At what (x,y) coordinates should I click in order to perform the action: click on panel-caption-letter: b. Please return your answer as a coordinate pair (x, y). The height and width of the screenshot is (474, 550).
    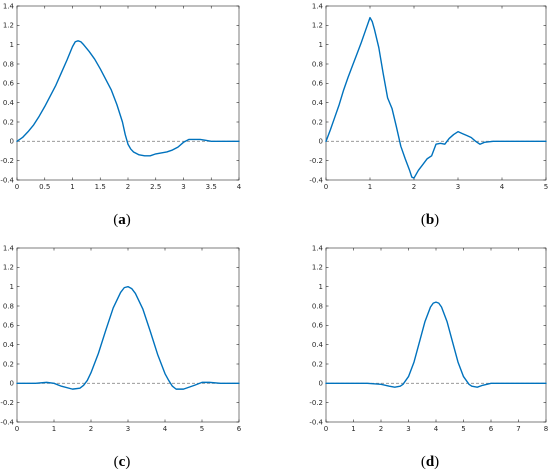
    Looking at the image, I should click on (430, 220).